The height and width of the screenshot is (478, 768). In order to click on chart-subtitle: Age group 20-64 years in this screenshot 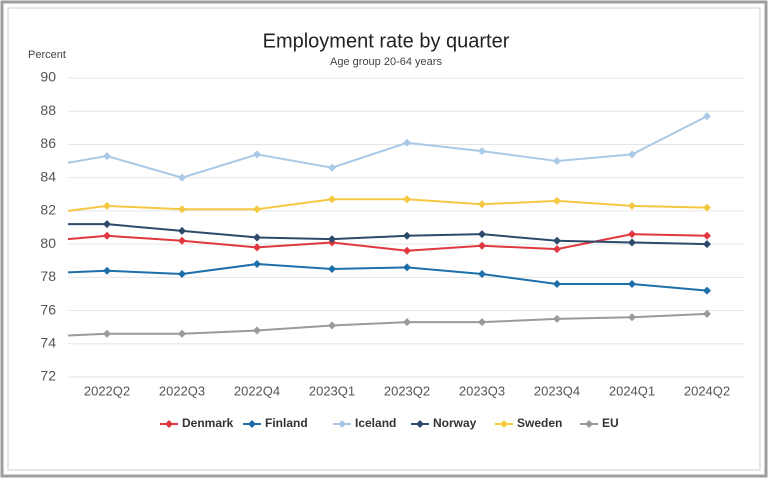, I will do `click(386, 62)`.